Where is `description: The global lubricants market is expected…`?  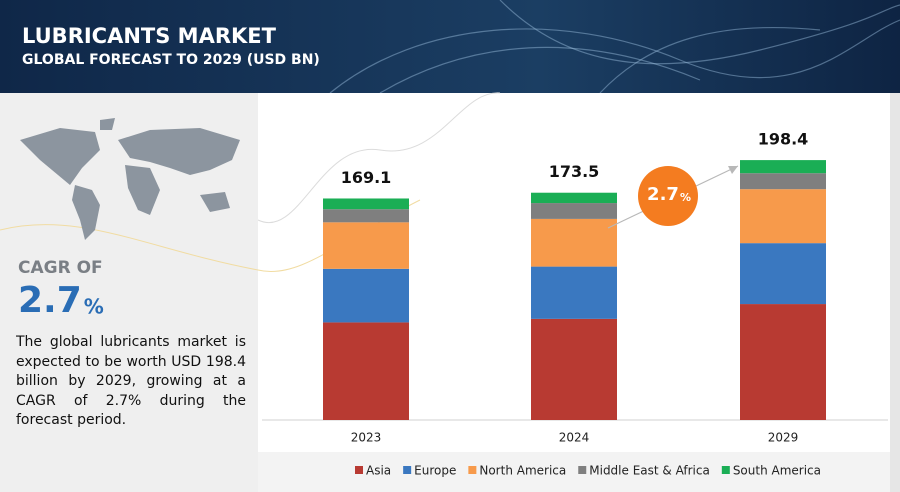
description: The global lubricants market is expected… is located at coordinates (131, 381).